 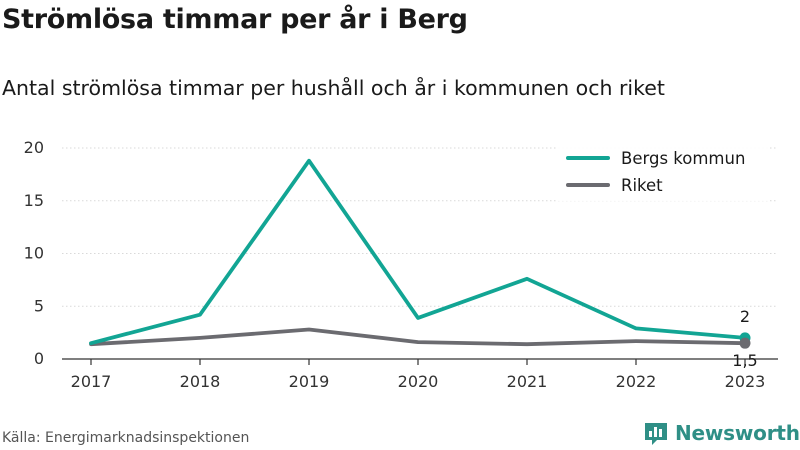 What do you see at coordinates (91, 381) in the screenshot?
I see `x-tick-label: 2017` at bounding box center [91, 381].